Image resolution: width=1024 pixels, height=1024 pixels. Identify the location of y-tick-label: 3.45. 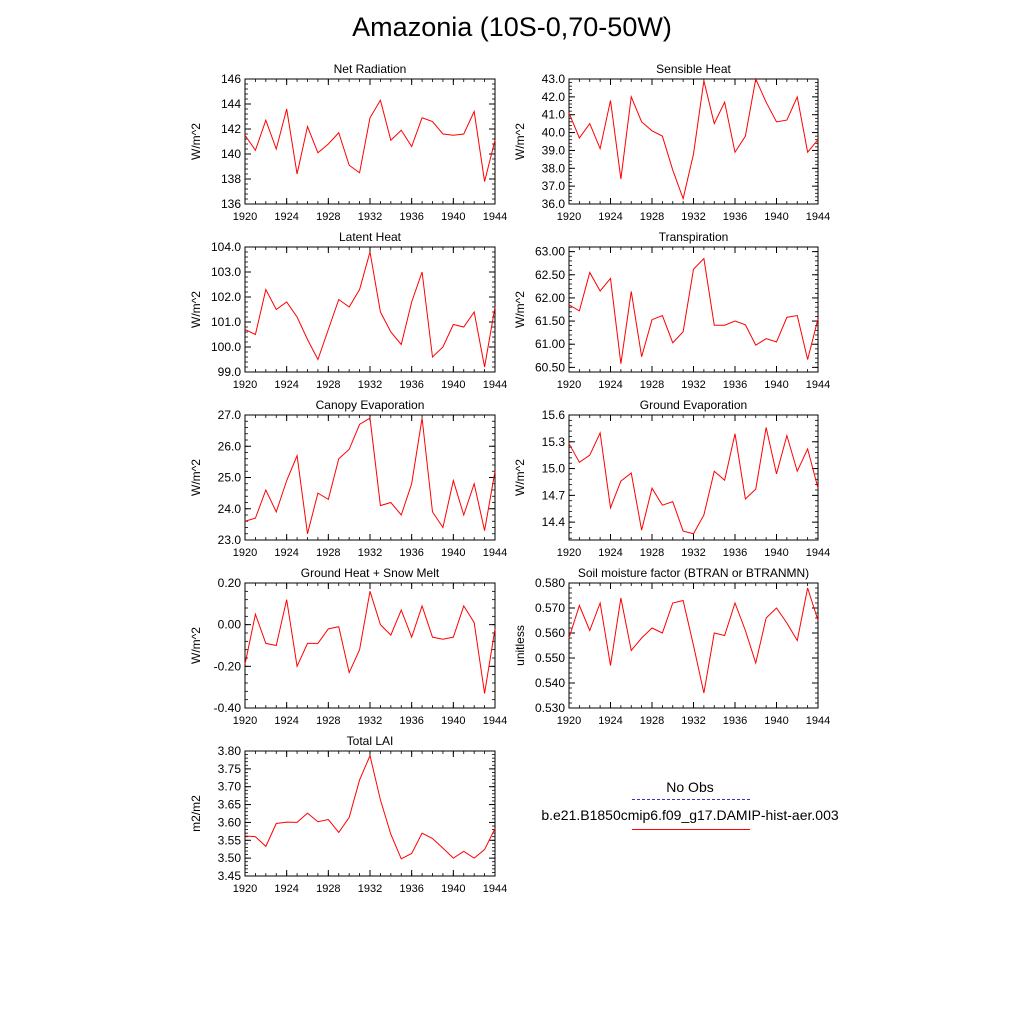
(230, 876).